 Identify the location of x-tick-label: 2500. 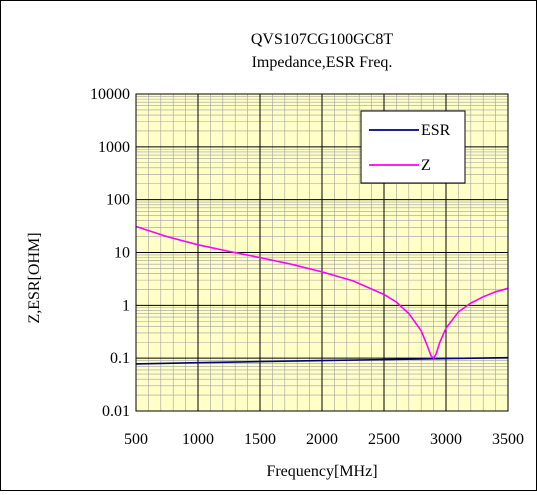
(384, 439).